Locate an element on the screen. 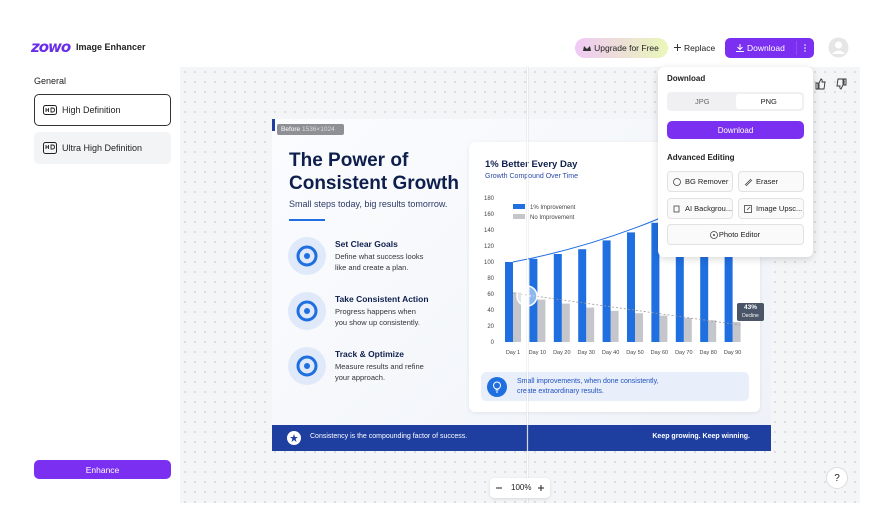 The height and width of the screenshot is (522, 871). step-text: your approach. is located at coordinates (360, 377).